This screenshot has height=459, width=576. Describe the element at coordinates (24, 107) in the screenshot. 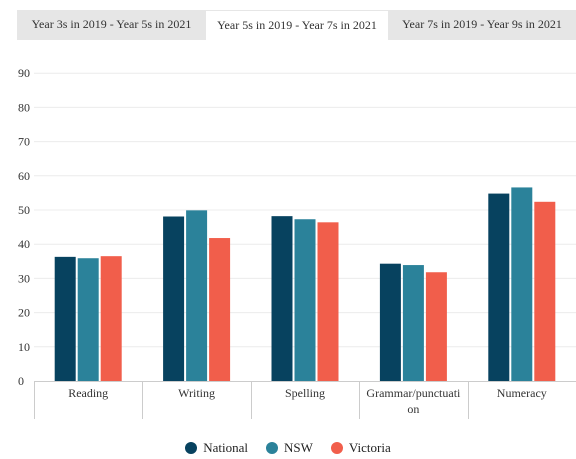

I see `y-tick-label-80: 80` at that location.